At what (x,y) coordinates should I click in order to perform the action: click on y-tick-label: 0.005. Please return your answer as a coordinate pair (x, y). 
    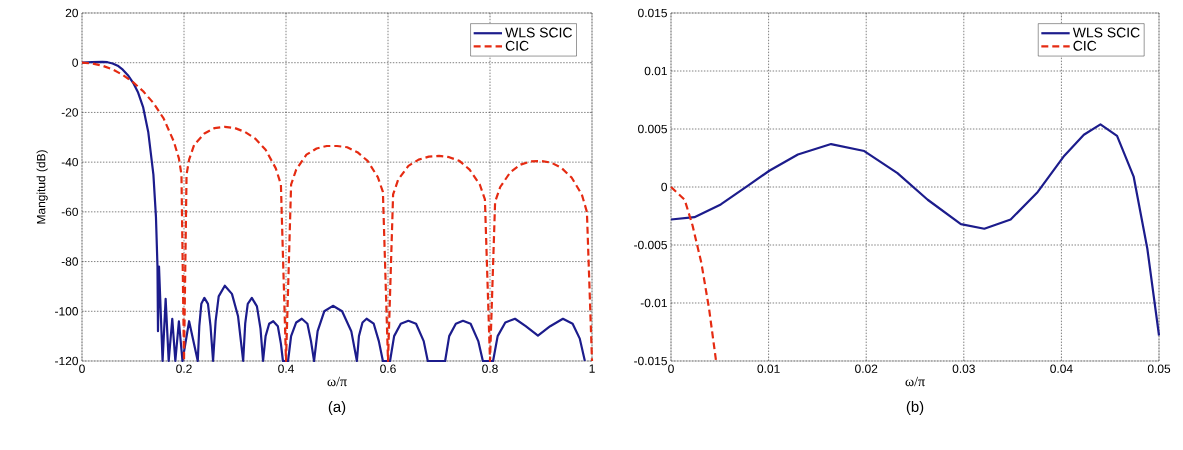
    Looking at the image, I should click on (652, 129).